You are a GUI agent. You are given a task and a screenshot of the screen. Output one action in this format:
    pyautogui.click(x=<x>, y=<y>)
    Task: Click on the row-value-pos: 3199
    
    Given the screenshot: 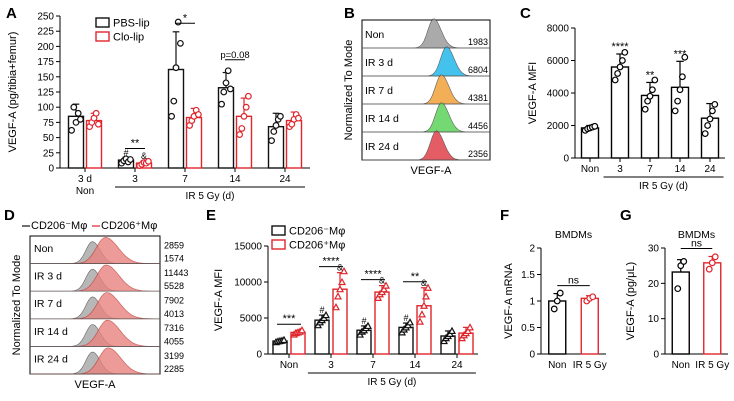 What is the action you would take?
    pyautogui.click(x=174, y=356)
    